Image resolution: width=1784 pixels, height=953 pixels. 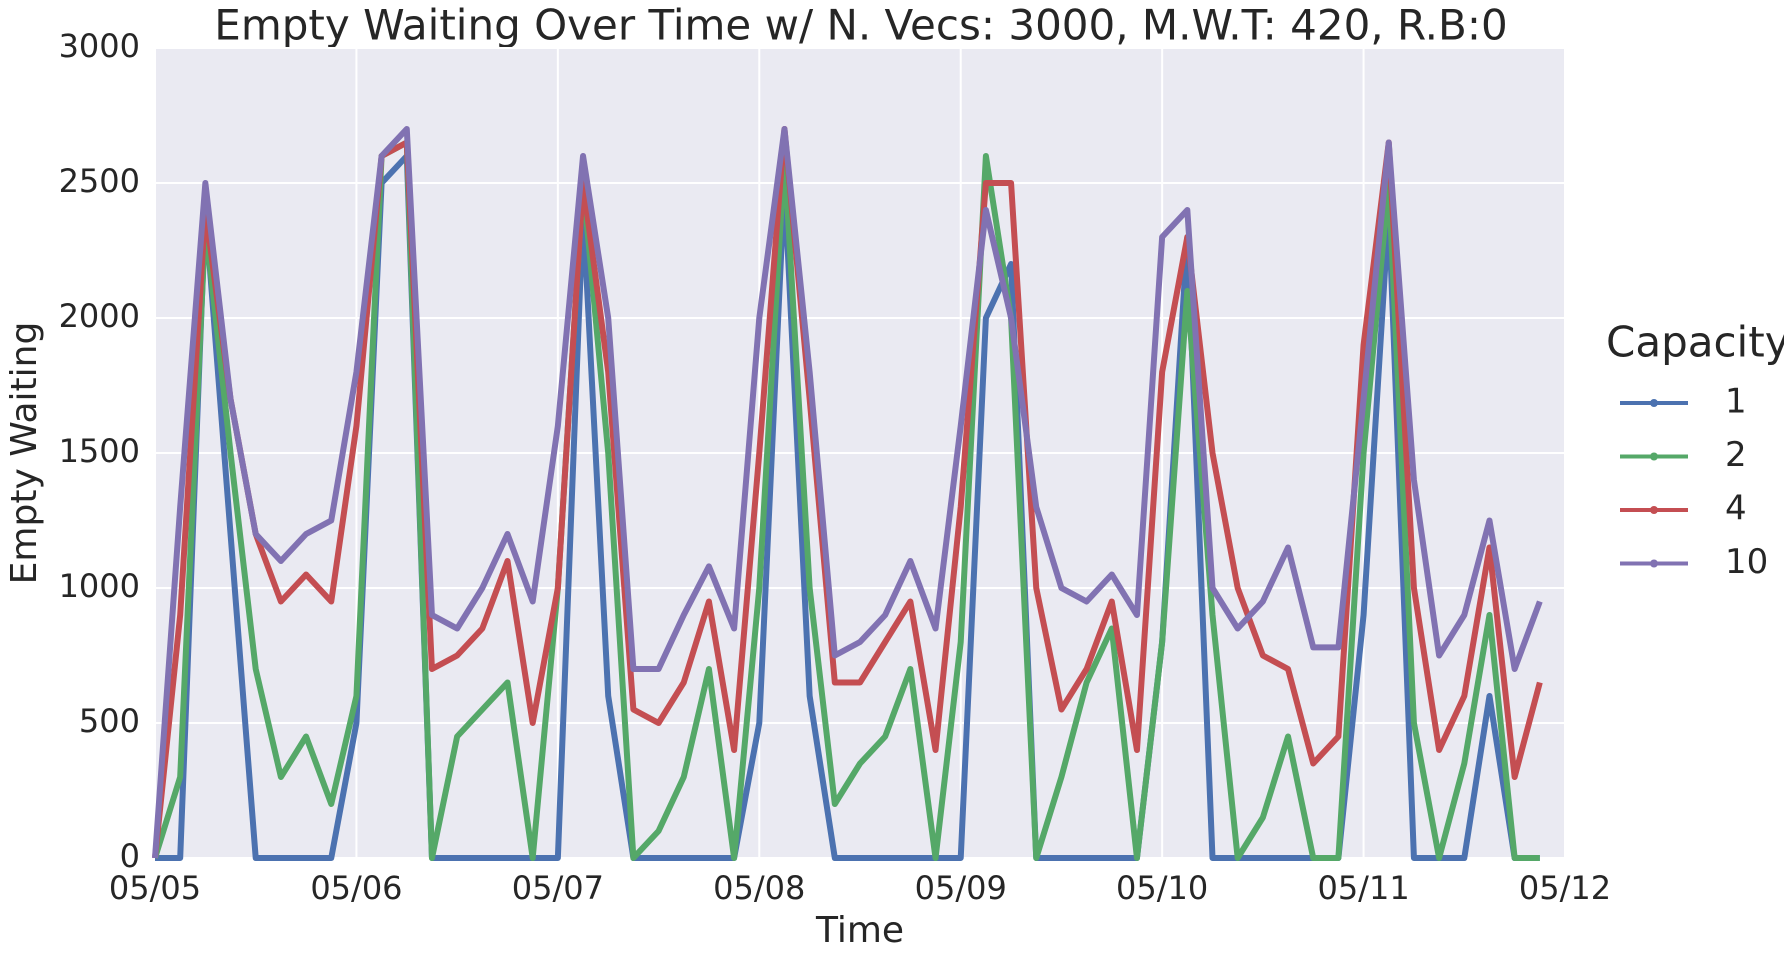 What do you see at coordinates (99, 316) in the screenshot?
I see `y-tick-label: 2000` at bounding box center [99, 316].